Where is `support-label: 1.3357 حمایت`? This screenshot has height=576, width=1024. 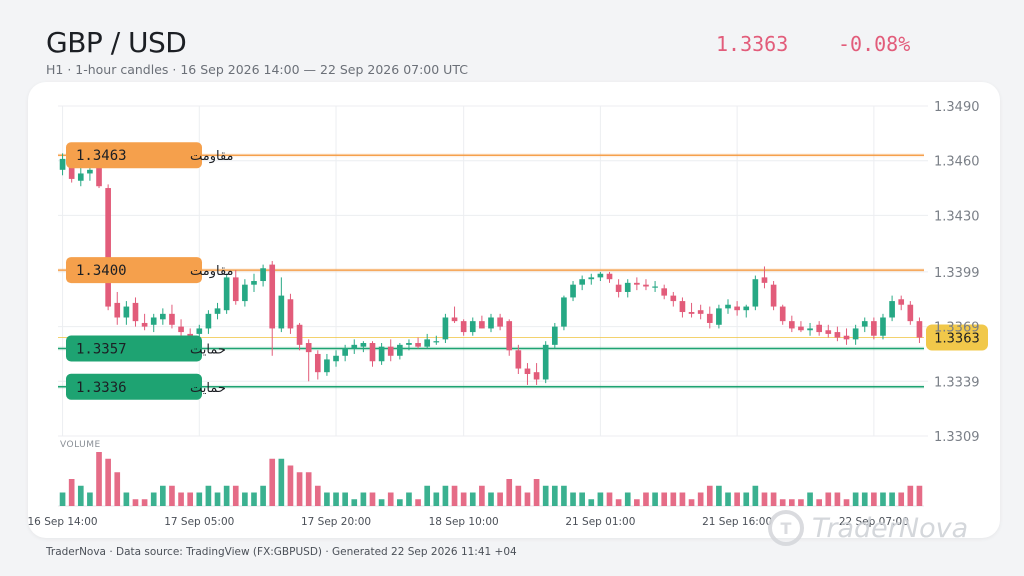
support-label: 1.3357 حمایت is located at coordinates (146, 348).